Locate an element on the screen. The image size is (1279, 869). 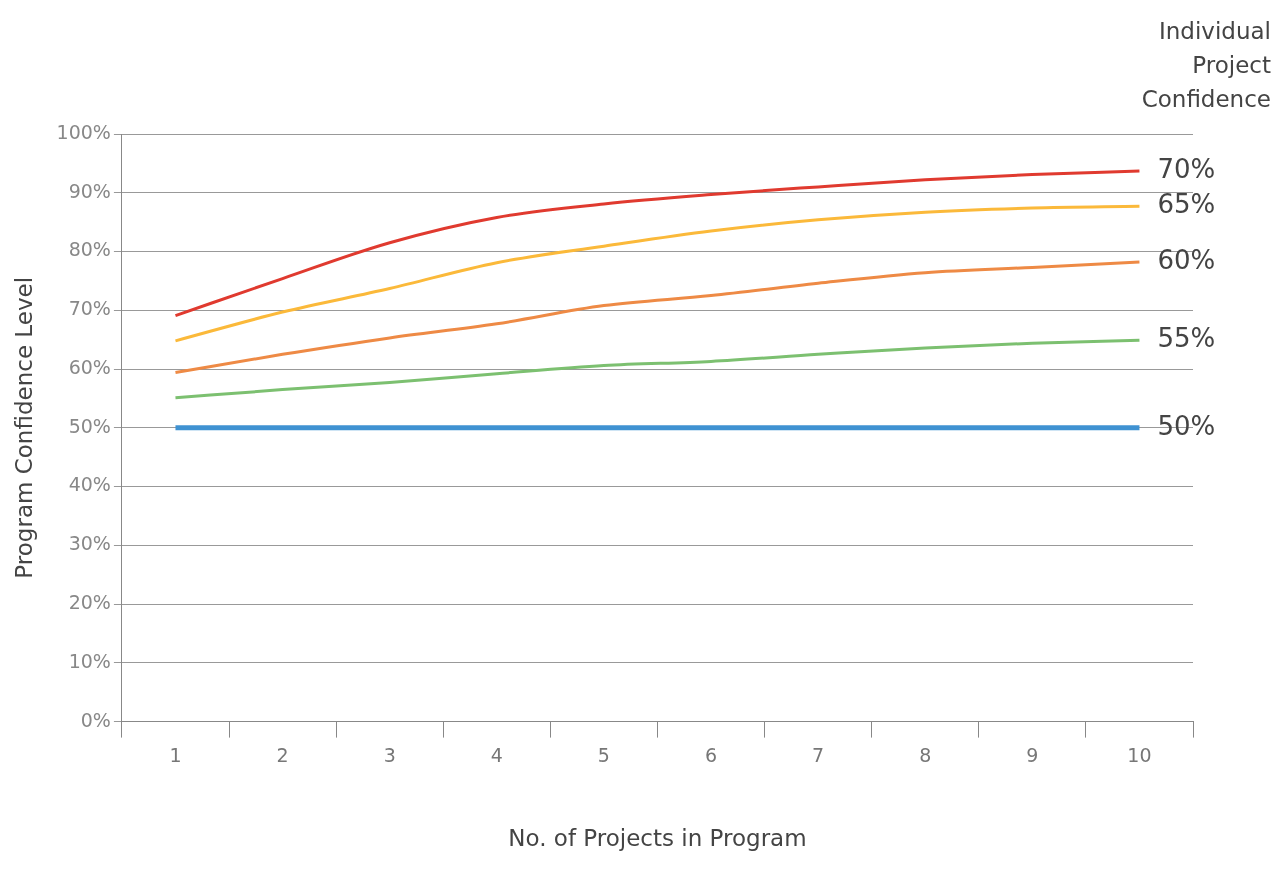
series-label: 55% is located at coordinates (1186, 338).